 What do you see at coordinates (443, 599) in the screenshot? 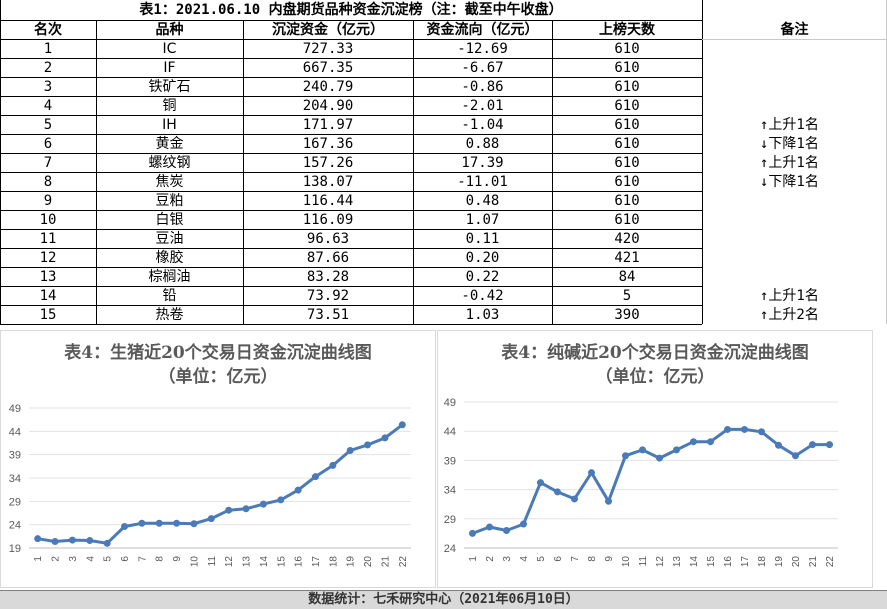
I see `data-source-footer: 数据统计：七禾研究中心（2021年06月10日）` at bounding box center [443, 599].